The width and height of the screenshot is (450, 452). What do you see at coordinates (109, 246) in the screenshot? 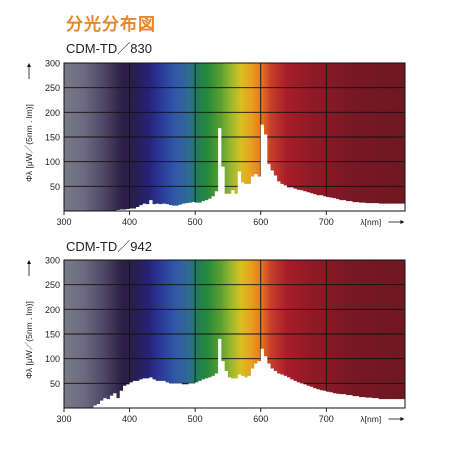
I see `chart-2-title: CDM-TD／942` at bounding box center [109, 246].